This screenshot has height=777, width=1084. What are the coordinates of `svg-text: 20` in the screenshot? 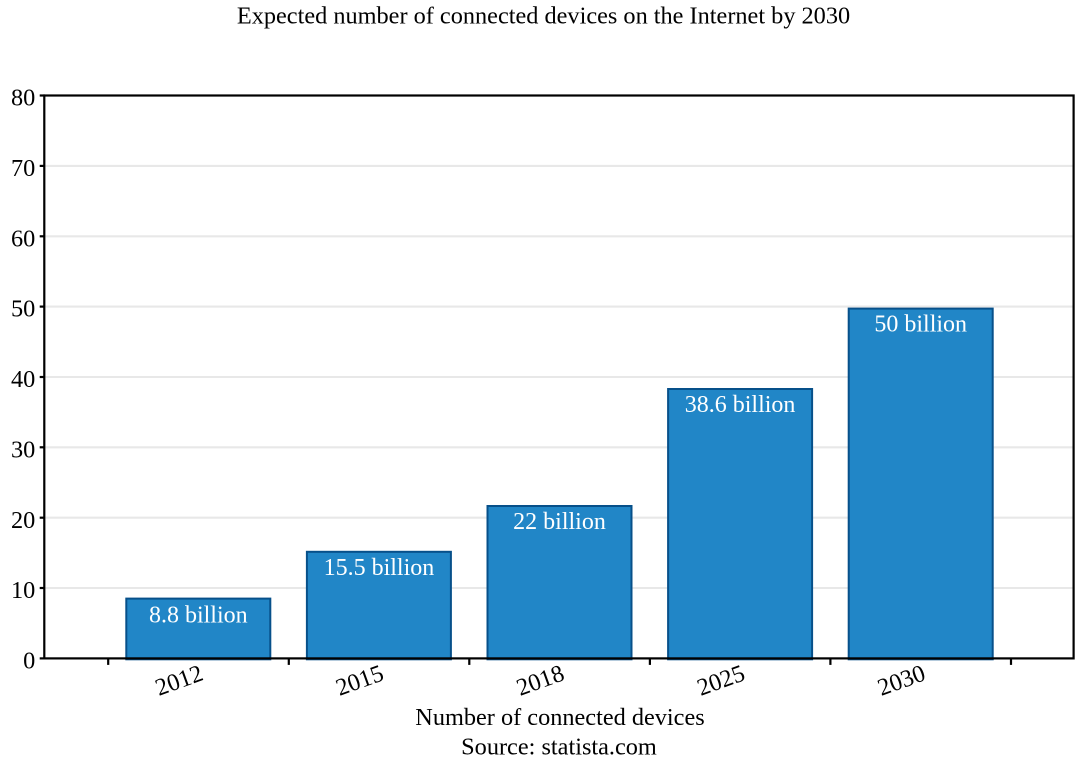 It's located at (23, 520).